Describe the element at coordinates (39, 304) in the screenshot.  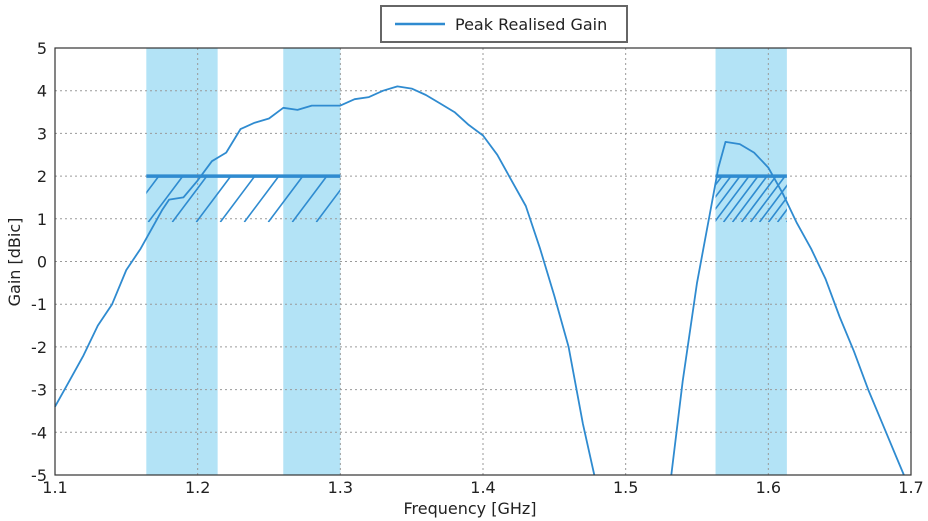
I see `y-tick-label: -1` at that location.